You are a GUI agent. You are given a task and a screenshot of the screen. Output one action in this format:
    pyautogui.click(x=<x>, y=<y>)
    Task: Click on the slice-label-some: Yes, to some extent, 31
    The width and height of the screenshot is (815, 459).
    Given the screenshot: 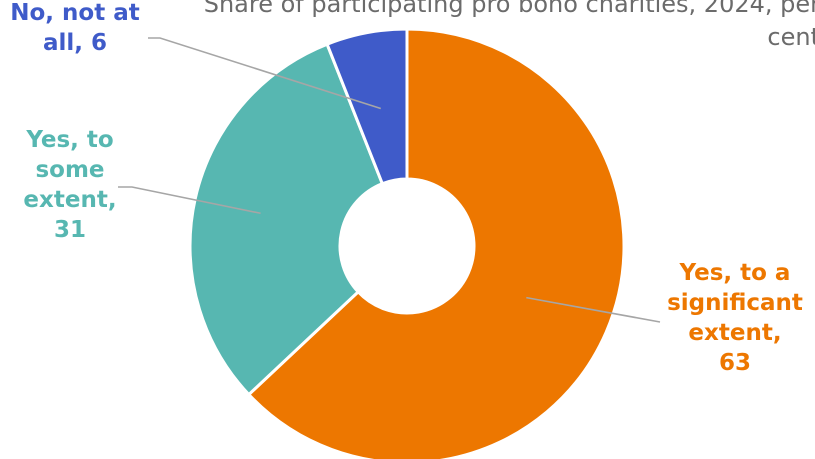 What is the action you would take?
    pyautogui.click(x=70, y=185)
    